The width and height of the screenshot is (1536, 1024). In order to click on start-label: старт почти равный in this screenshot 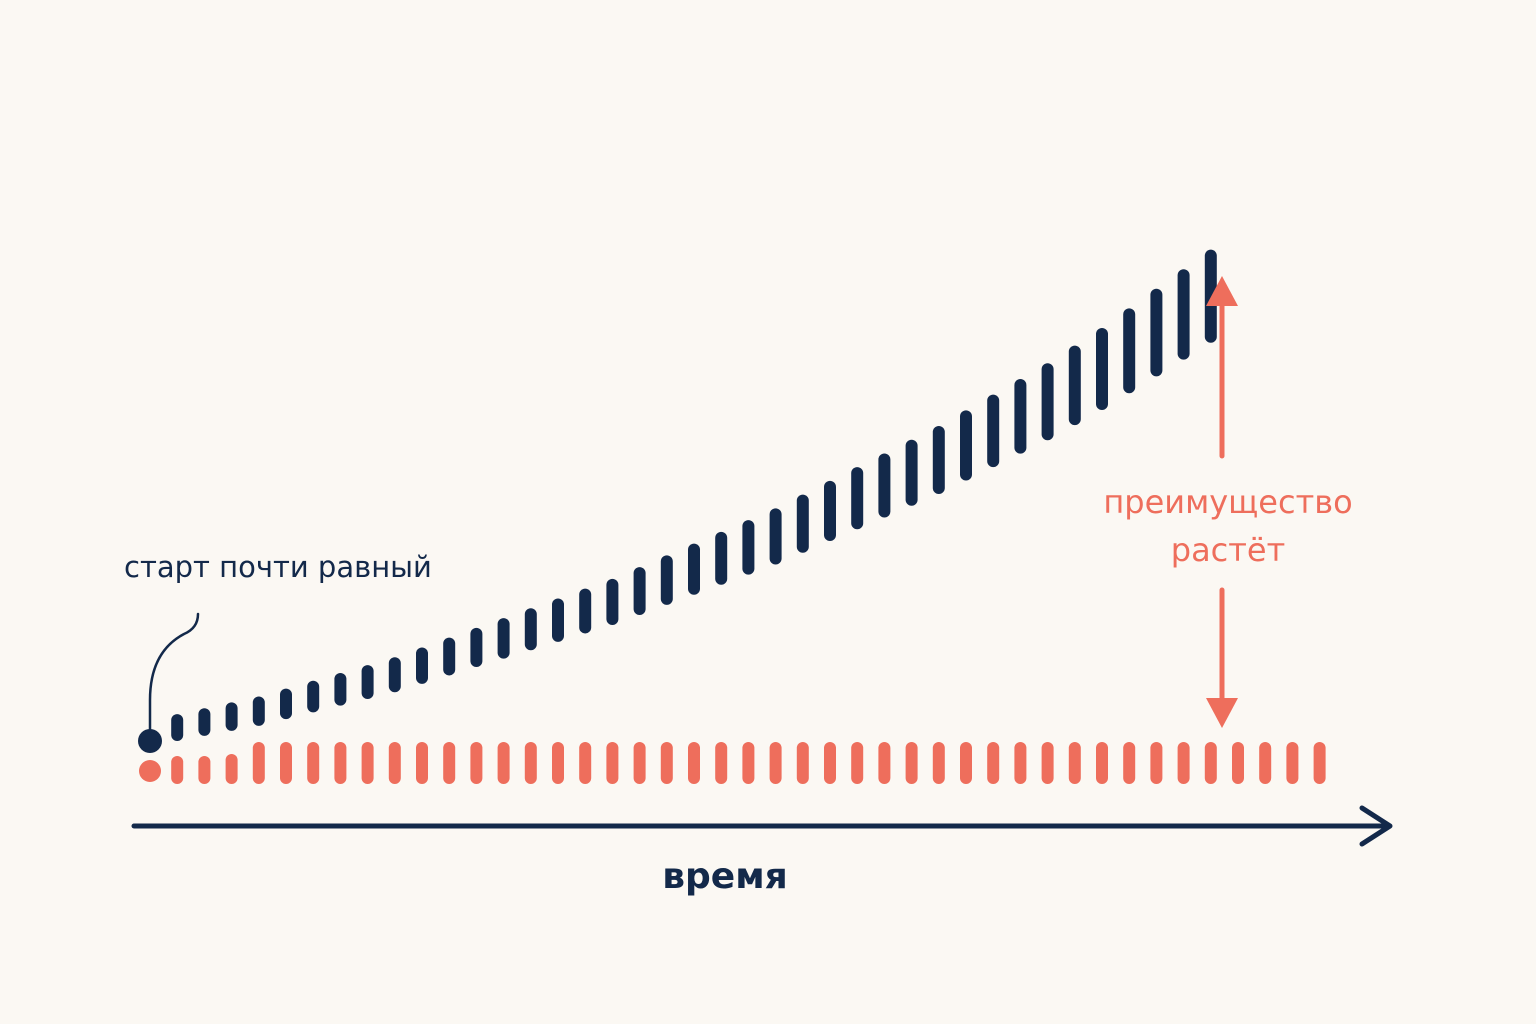, I will do `click(278, 567)`.